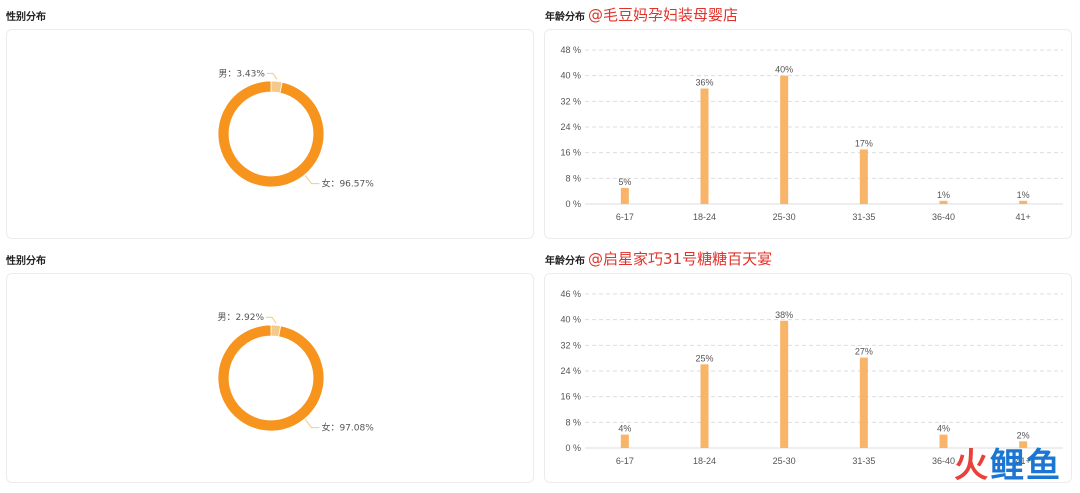 The height and width of the screenshot is (493, 1080). Describe the element at coordinates (347, 184) in the screenshot. I see `donut-label-female: 女：96.57%` at that location.